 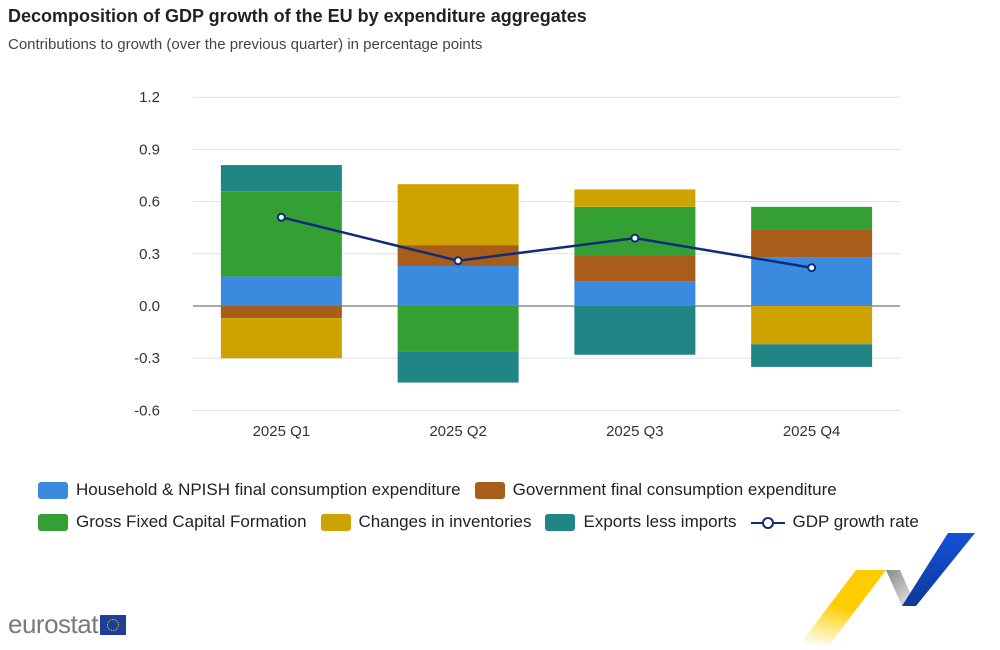 I want to click on x-tick-label: 2025 Q2, so click(x=458, y=431).